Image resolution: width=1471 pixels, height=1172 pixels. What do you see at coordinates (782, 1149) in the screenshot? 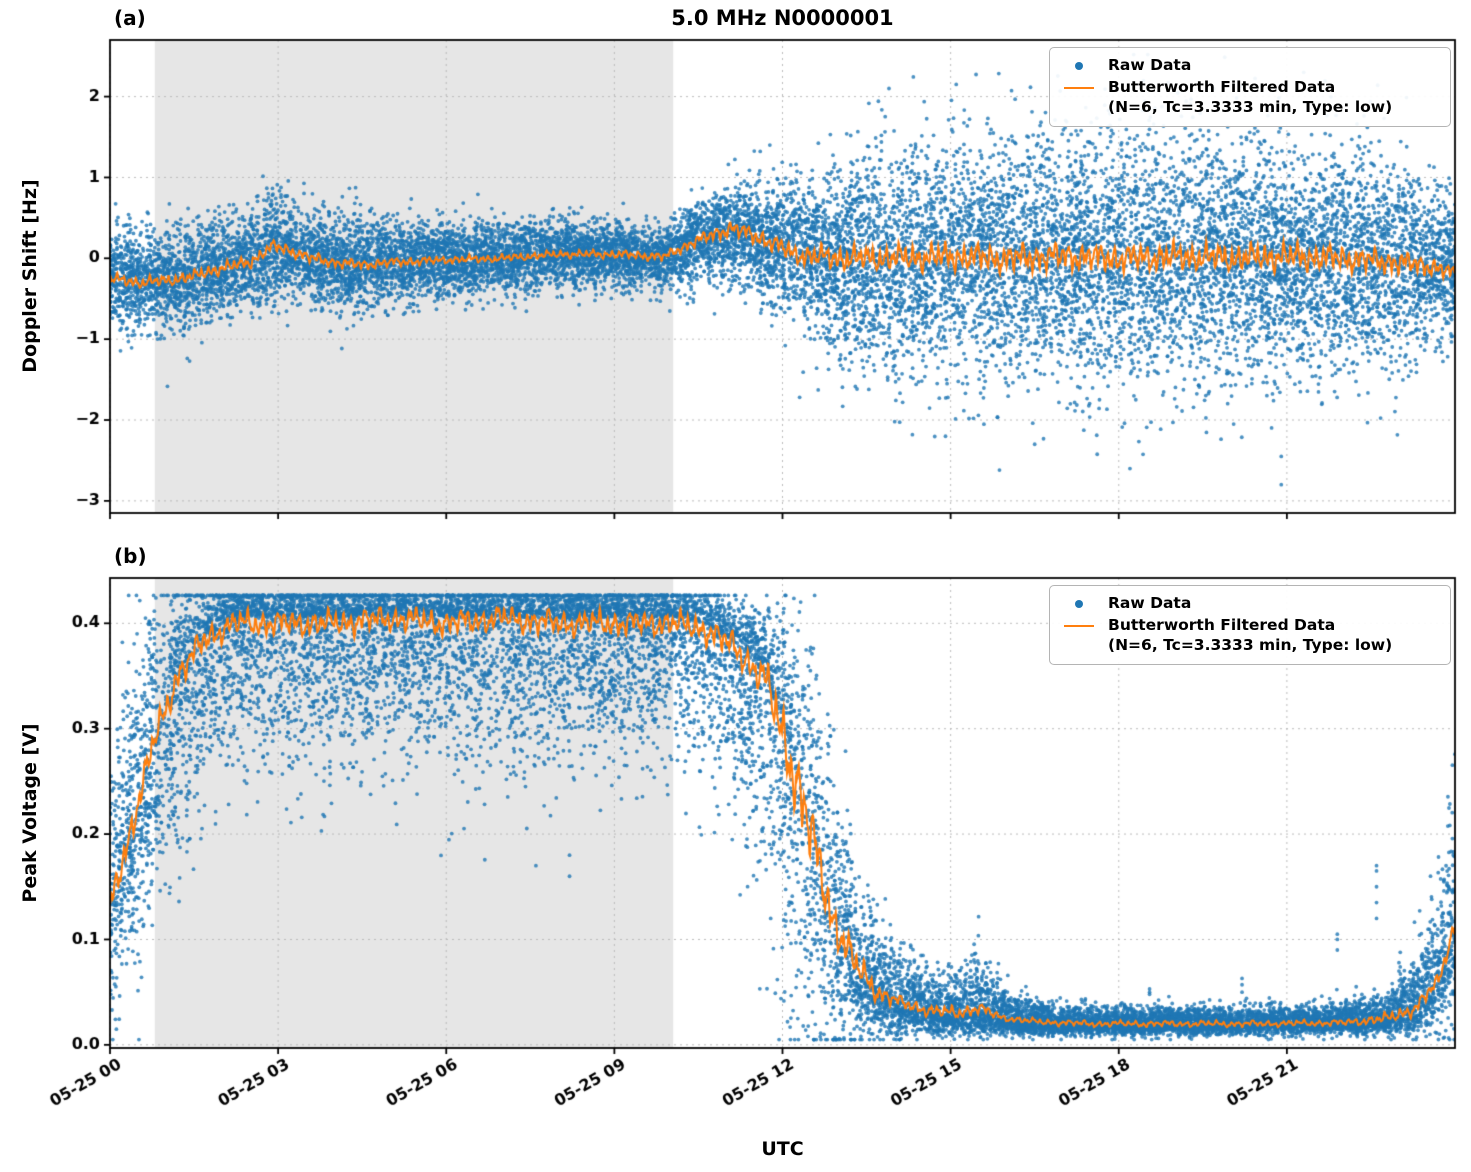
I see `x-axis-label: UTC` at bounding box center [782, 1149].